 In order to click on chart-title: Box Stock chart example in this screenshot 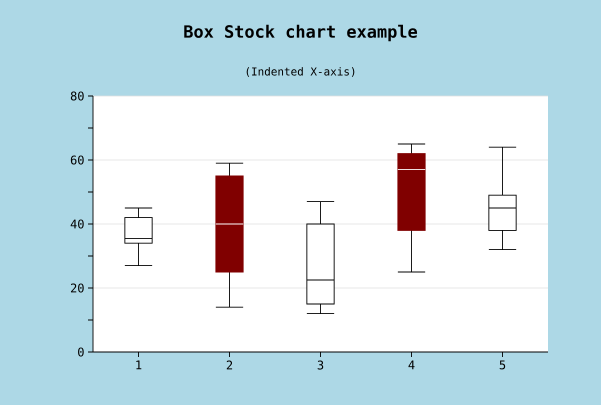, I will do `click(301, 33)`.